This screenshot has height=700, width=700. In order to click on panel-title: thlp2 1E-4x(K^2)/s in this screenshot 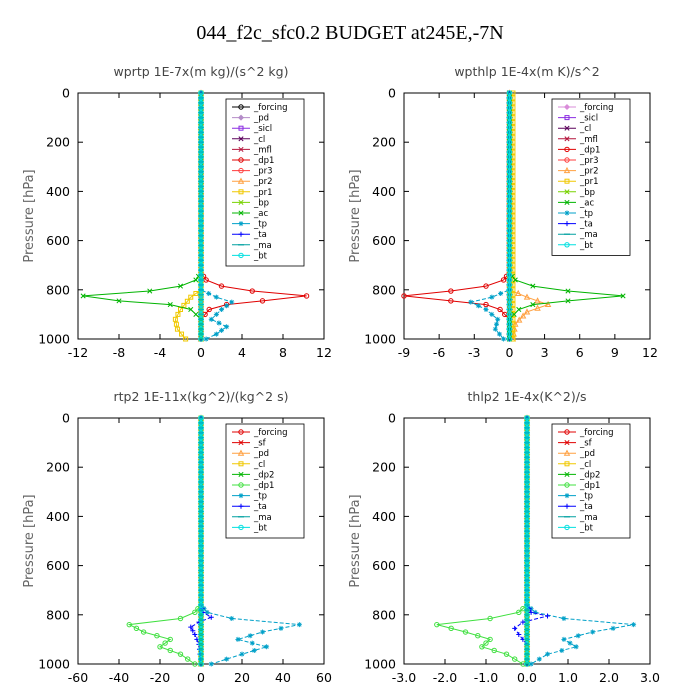, I will do `click(527, 396)`.